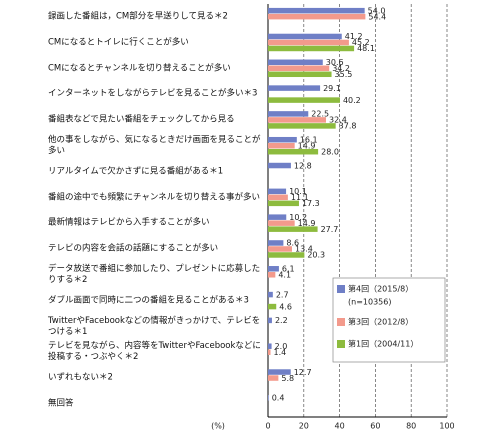 Image resolution: width=500 pixels, height=432 pixels. I want to click on value-label: 28.0, so click(330, 151).